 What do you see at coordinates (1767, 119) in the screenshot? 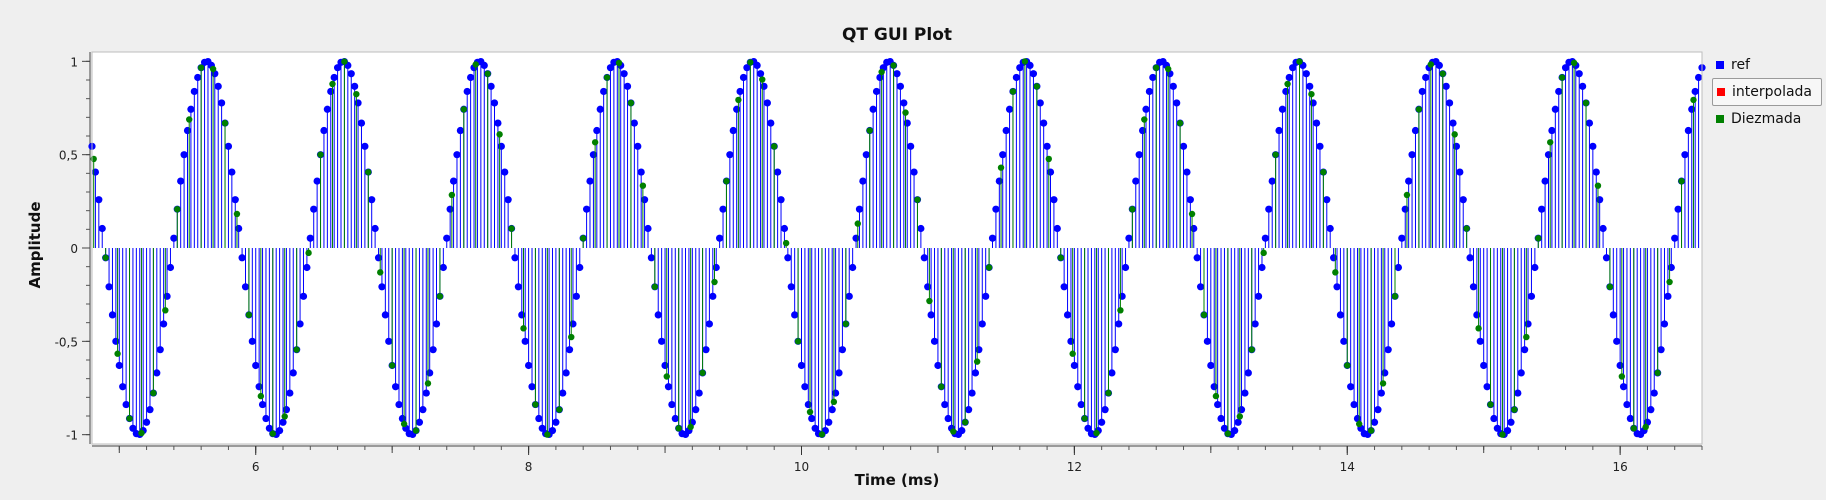
I see `legend-item-diezmada: Diezmada` at bounding box center [1767, 119].